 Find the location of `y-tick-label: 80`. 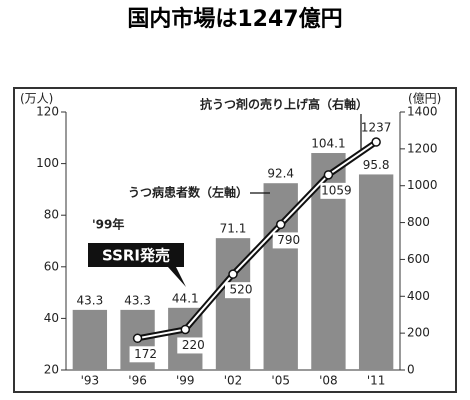

y-tick-label: 80 is located at coordinates (51, 215).